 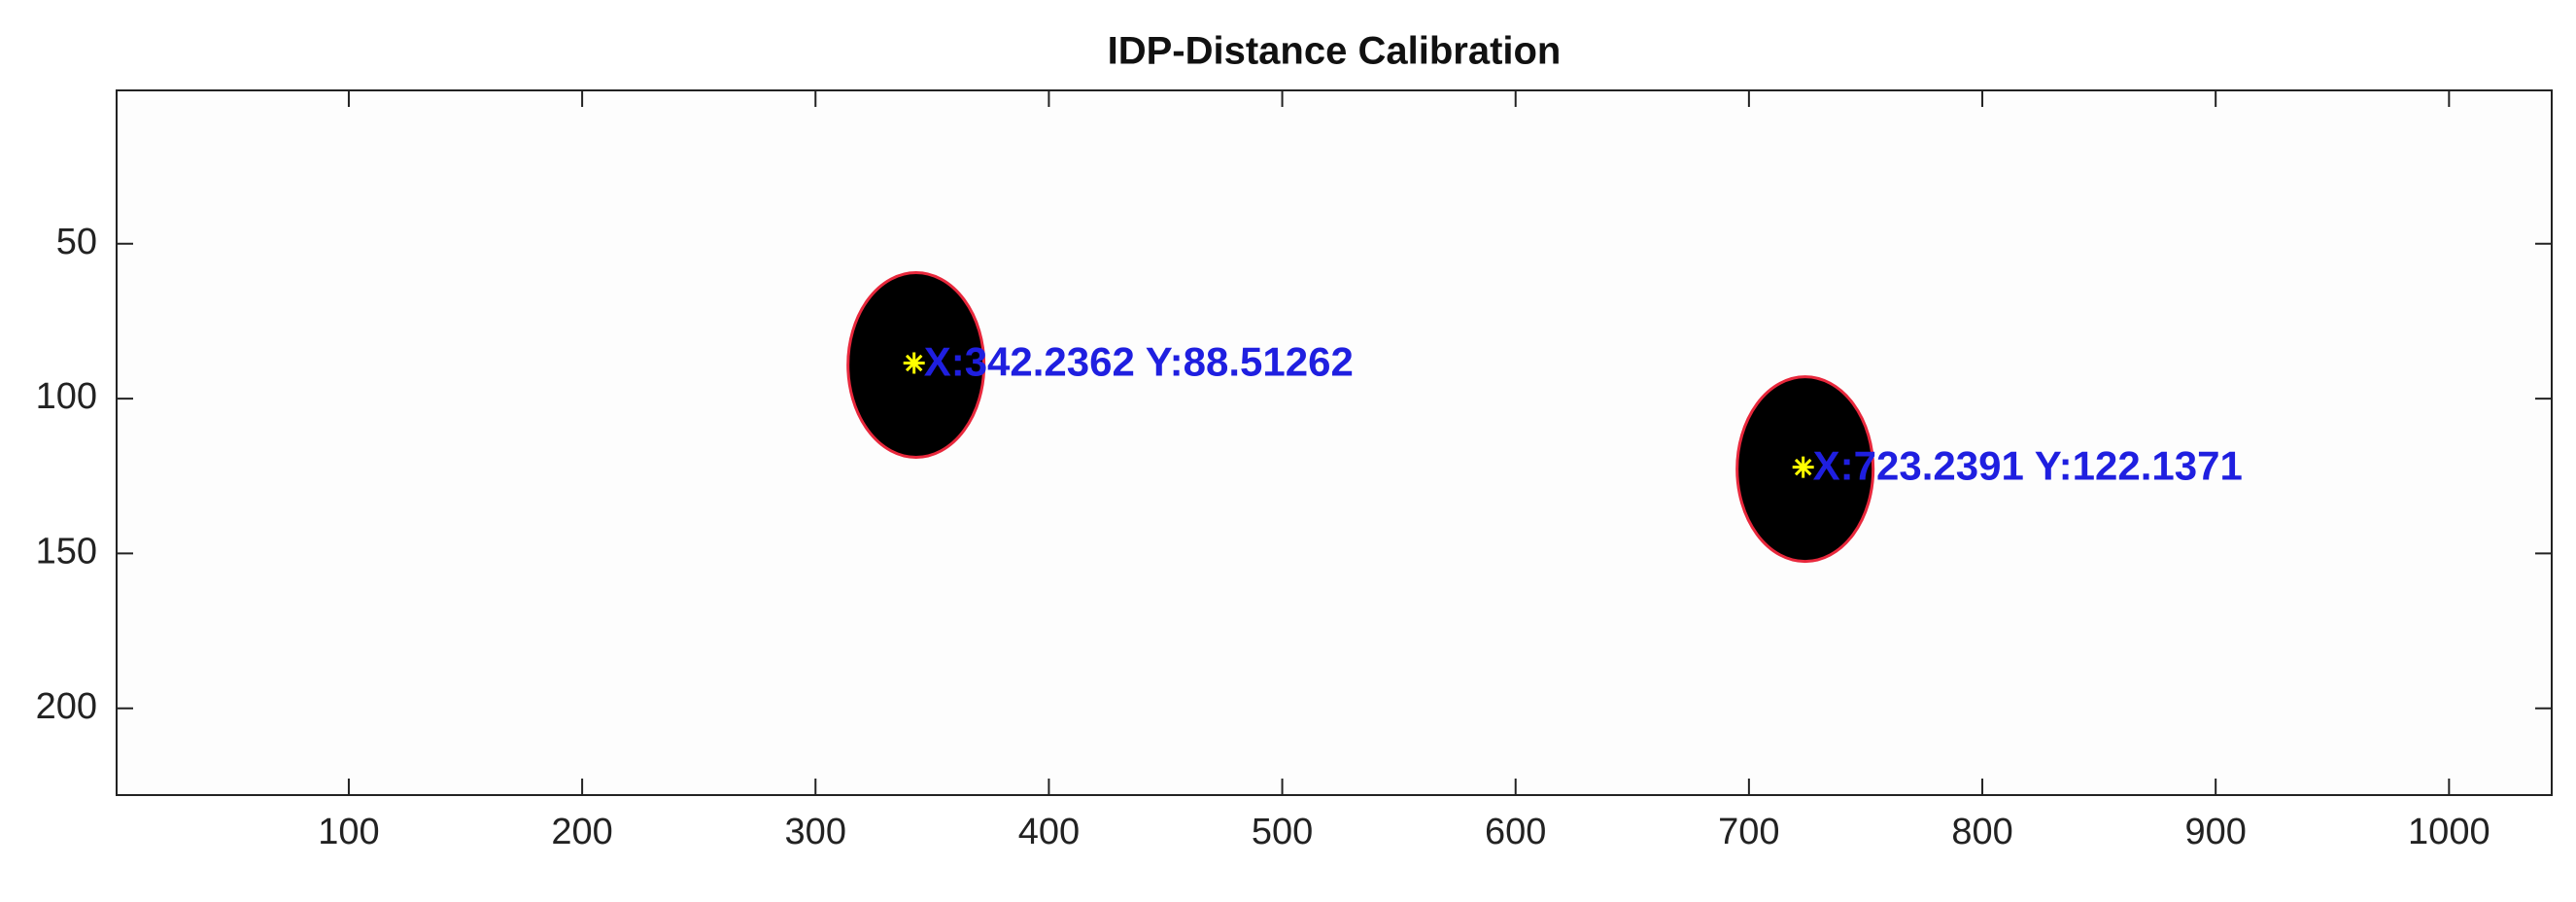 I want to click on x-tick-label: 600, so click(x=1515, y=832).